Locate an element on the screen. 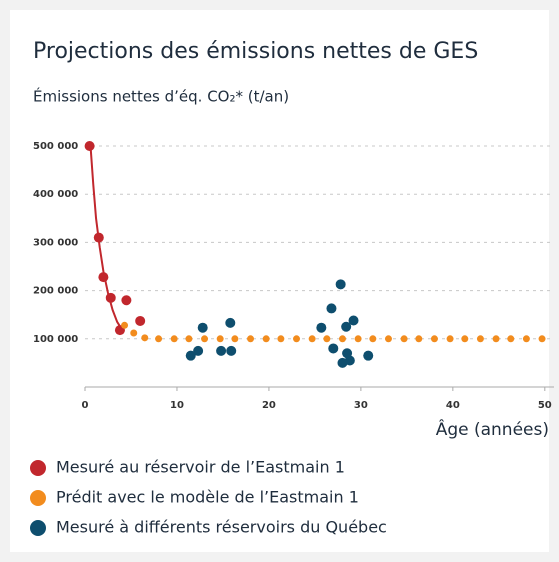  x-tick-label: 30 is located at coordinates (361, 405).